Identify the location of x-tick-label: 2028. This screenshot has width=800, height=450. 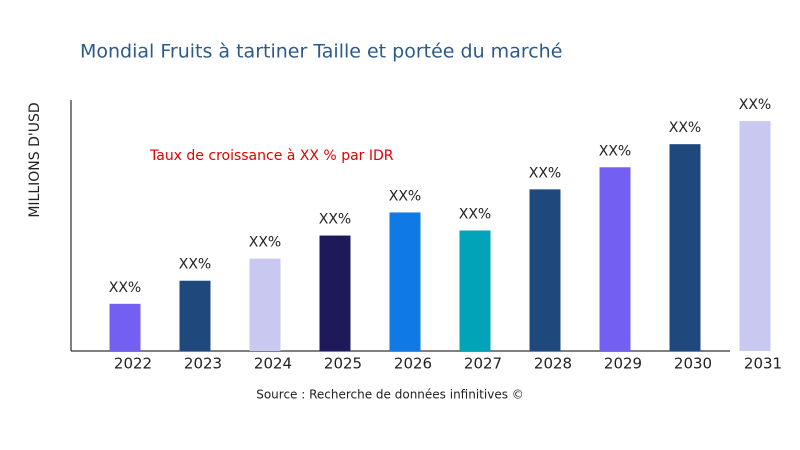
(553, 364).